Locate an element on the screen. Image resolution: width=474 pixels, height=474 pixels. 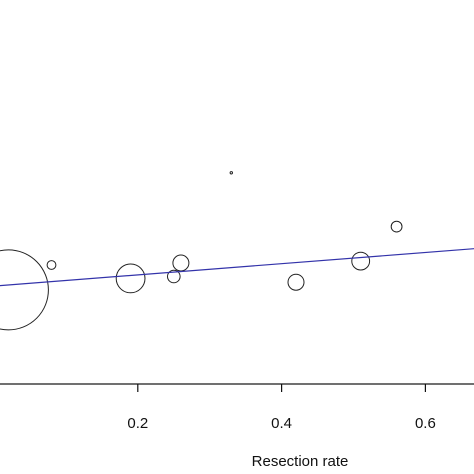
x-tick-label-1: 0.4 is located at coordinates (281, 423).